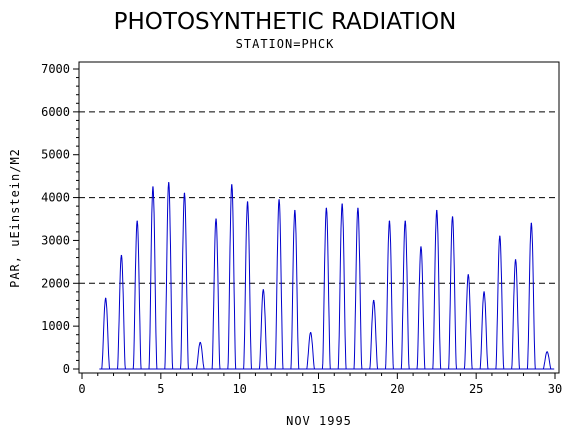 Image resolution: width=570 pixels, height=430 pixels. Describe the element at coordinates (55, 283) in the screenshot. I see `y-tick-label: 2000` at that location.